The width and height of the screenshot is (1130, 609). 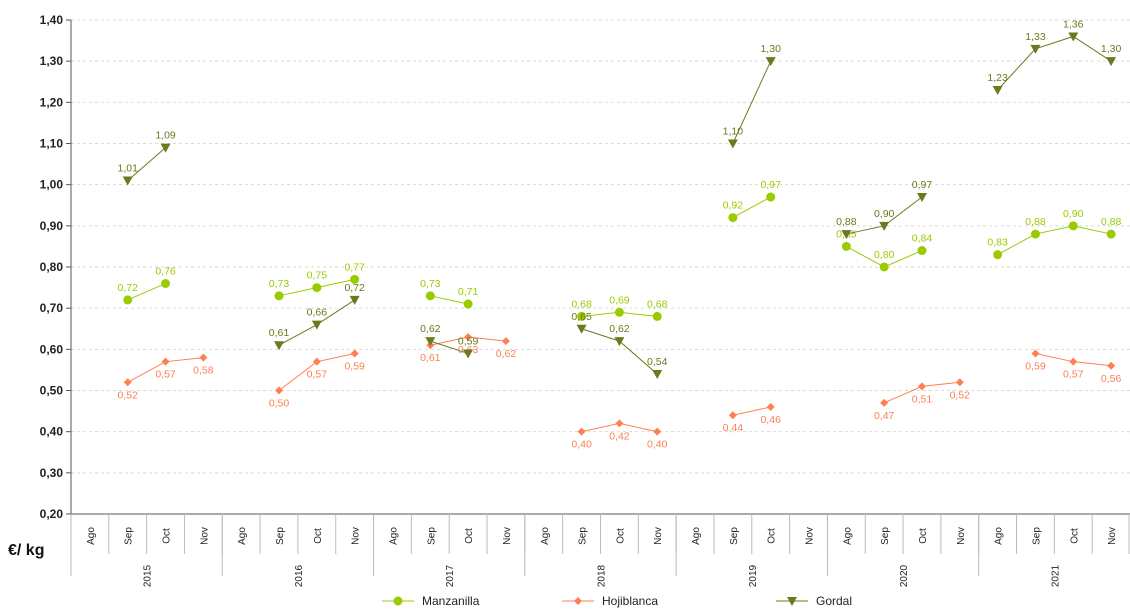 I want to click on legend-label: Gordal, so click(x=834, y=601).